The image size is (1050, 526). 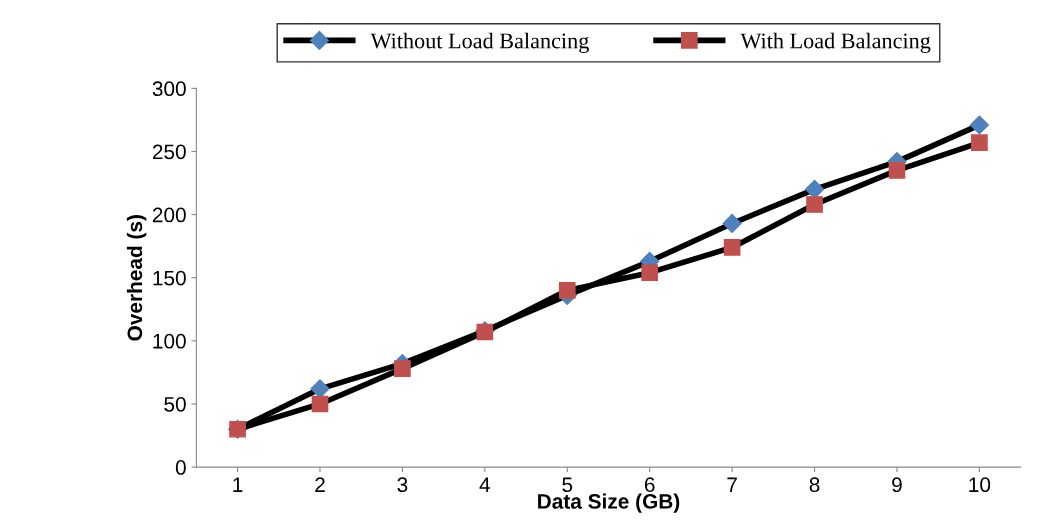 I want to click on x-tick-label: 1, so click(x=238, y=484).